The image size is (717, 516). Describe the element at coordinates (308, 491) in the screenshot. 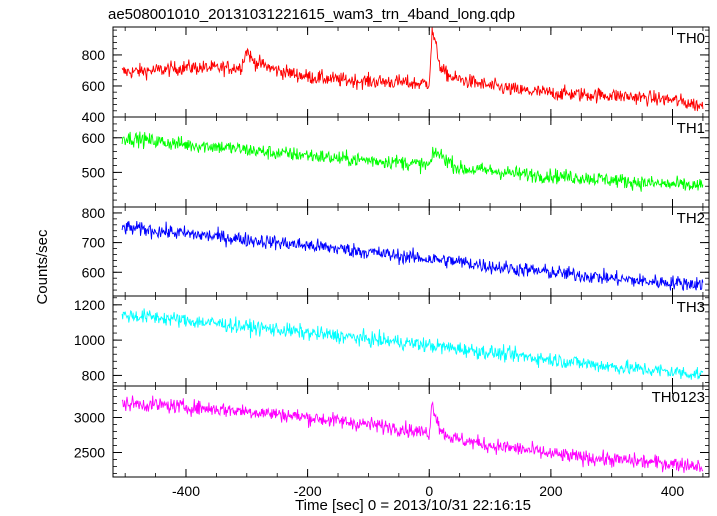

I see `x-tick-label: -200` at that location.